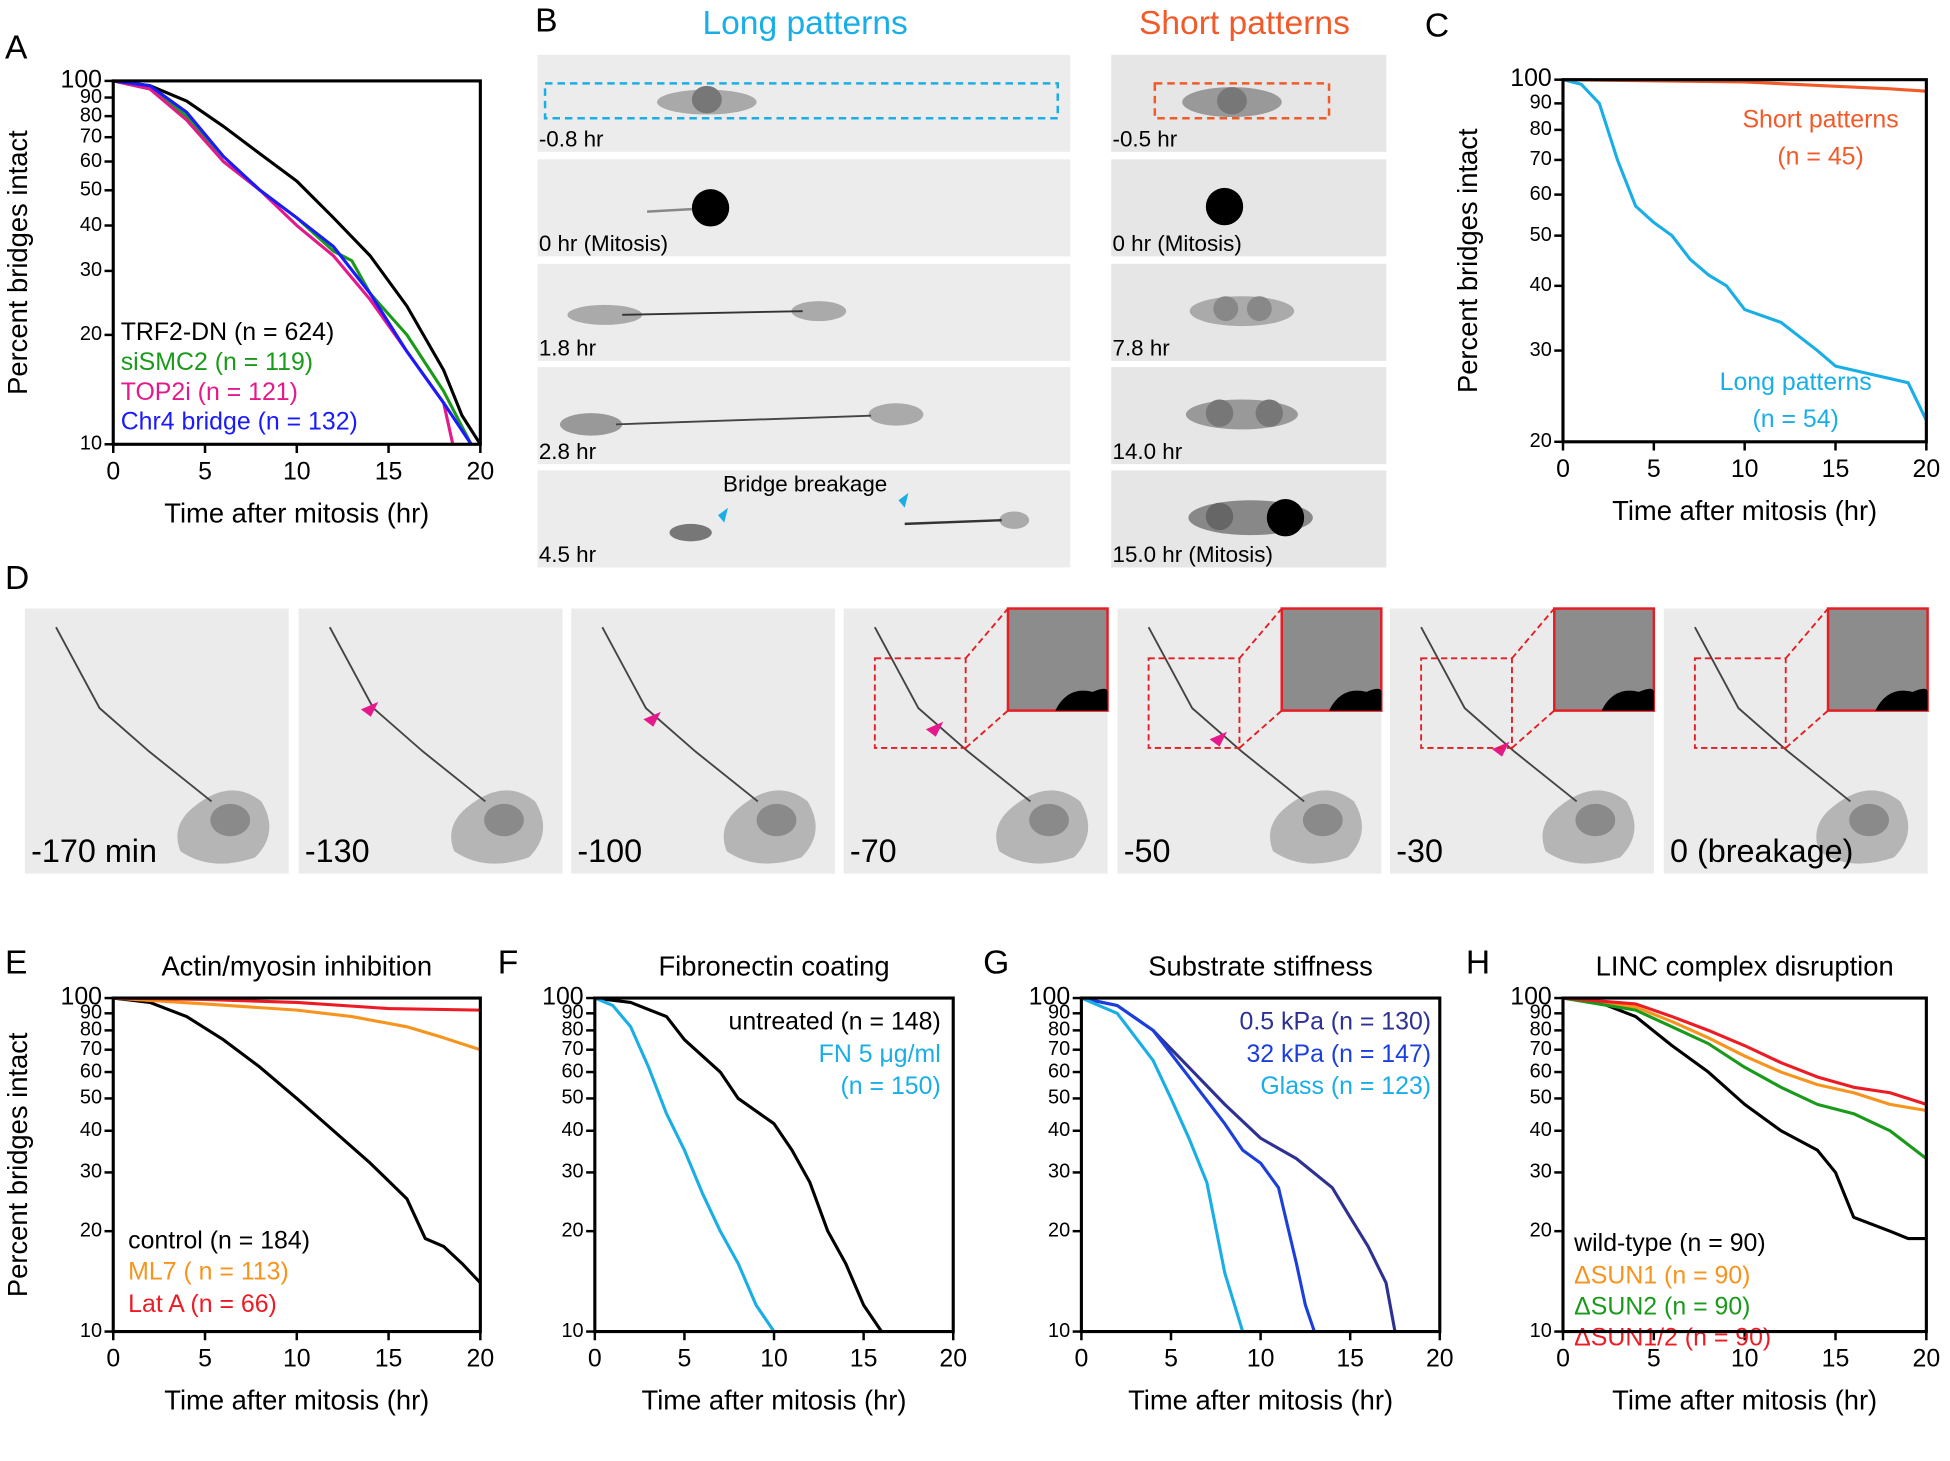 The image size is (1950, 1461). Describe the element at coordinates (805, 483) in the screenshot. I see `annotation: Bridge breakage` at that location.